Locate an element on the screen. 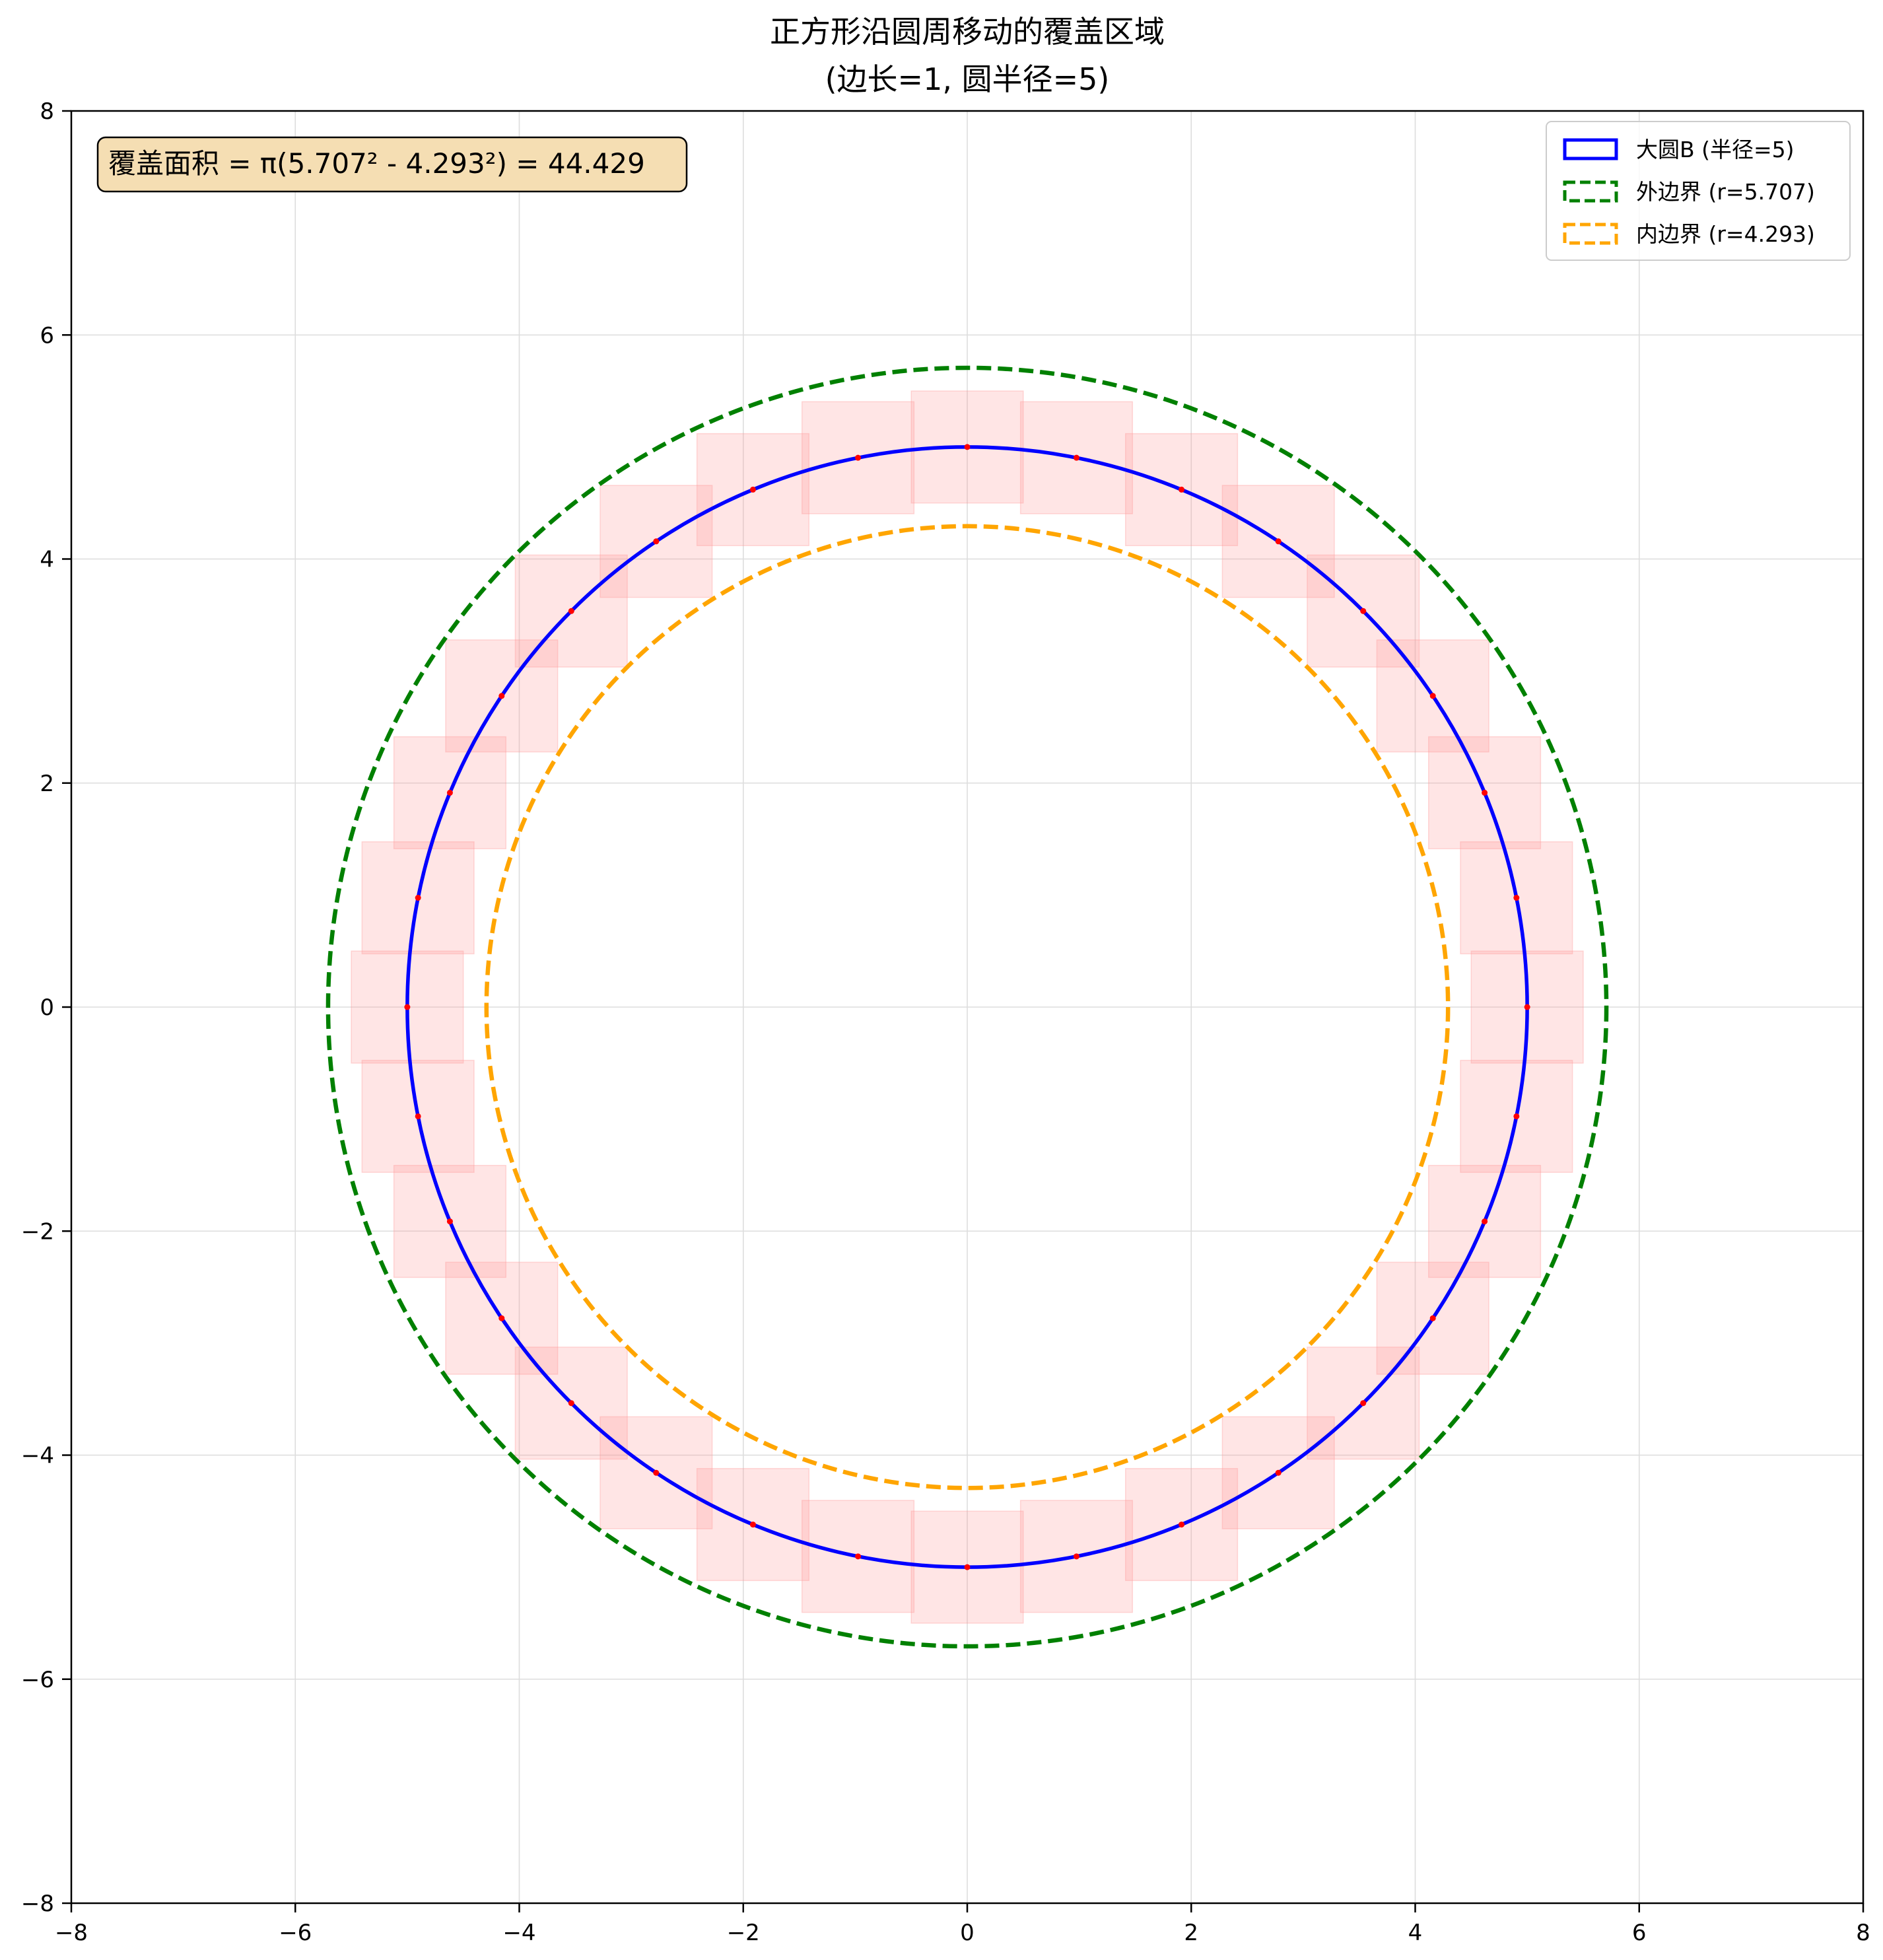  area-annotation: 覆盖面积 = π(5.707² - 4.293²) = 44.429 is located at coordinates (392, 164).